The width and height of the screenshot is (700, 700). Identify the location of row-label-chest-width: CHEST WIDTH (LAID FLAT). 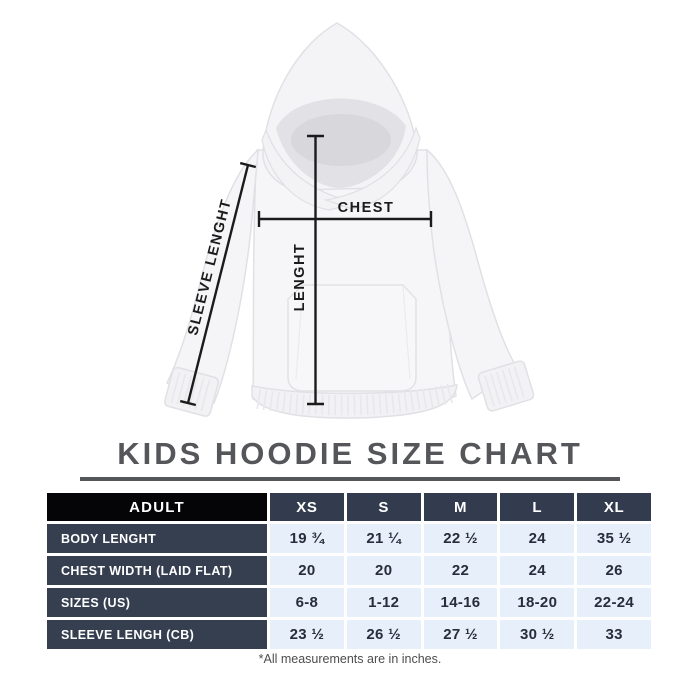
(157, 570).